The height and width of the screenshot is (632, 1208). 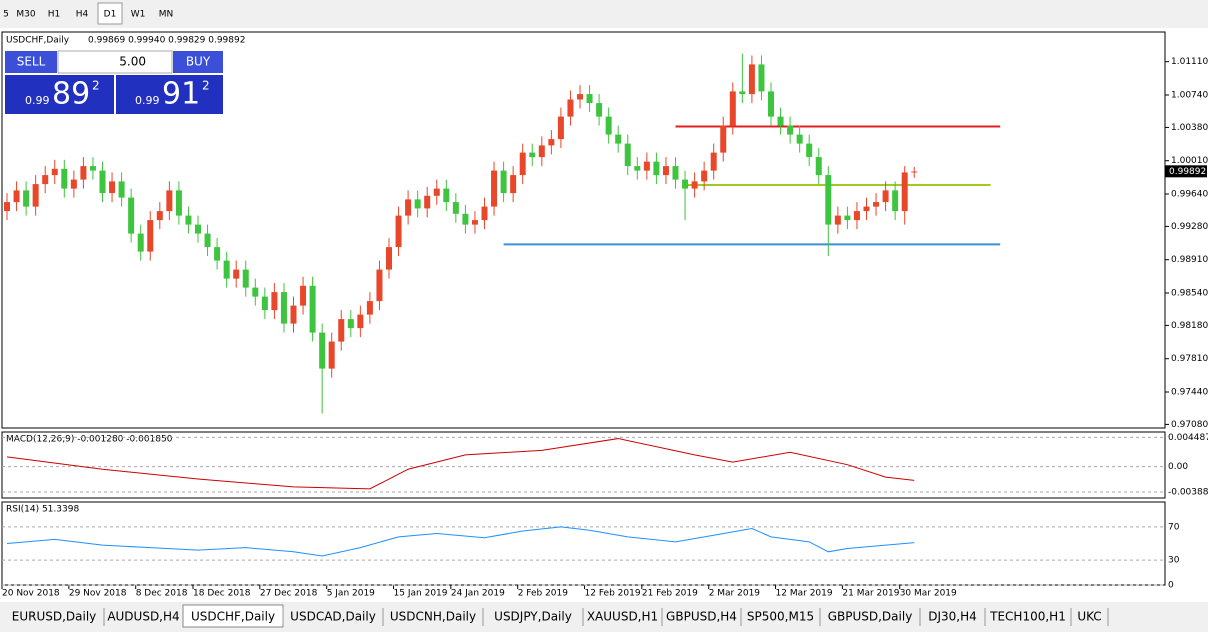 I want to click on period-button: 5, so click(x=6, y=15).